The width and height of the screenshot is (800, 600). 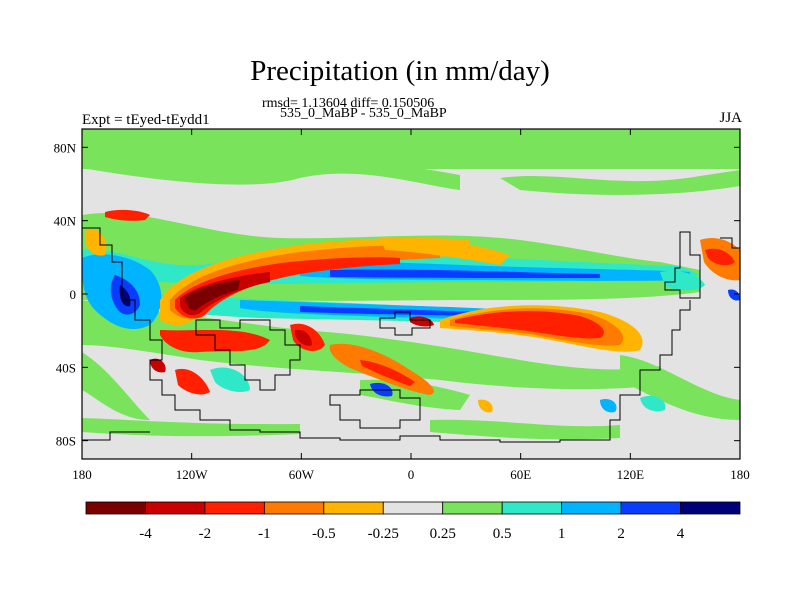 I want to click on colorbar-label: -1, so click(x=264, y=534).